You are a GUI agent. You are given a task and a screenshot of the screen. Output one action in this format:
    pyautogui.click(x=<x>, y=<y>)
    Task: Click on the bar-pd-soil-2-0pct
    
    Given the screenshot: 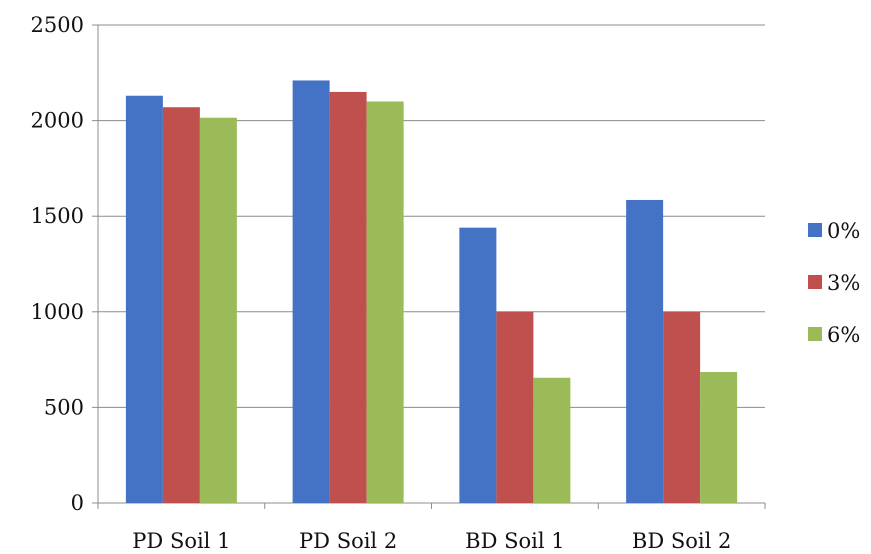 What is the action you would take?
    pyautogui.click(x=311, y=291)
    